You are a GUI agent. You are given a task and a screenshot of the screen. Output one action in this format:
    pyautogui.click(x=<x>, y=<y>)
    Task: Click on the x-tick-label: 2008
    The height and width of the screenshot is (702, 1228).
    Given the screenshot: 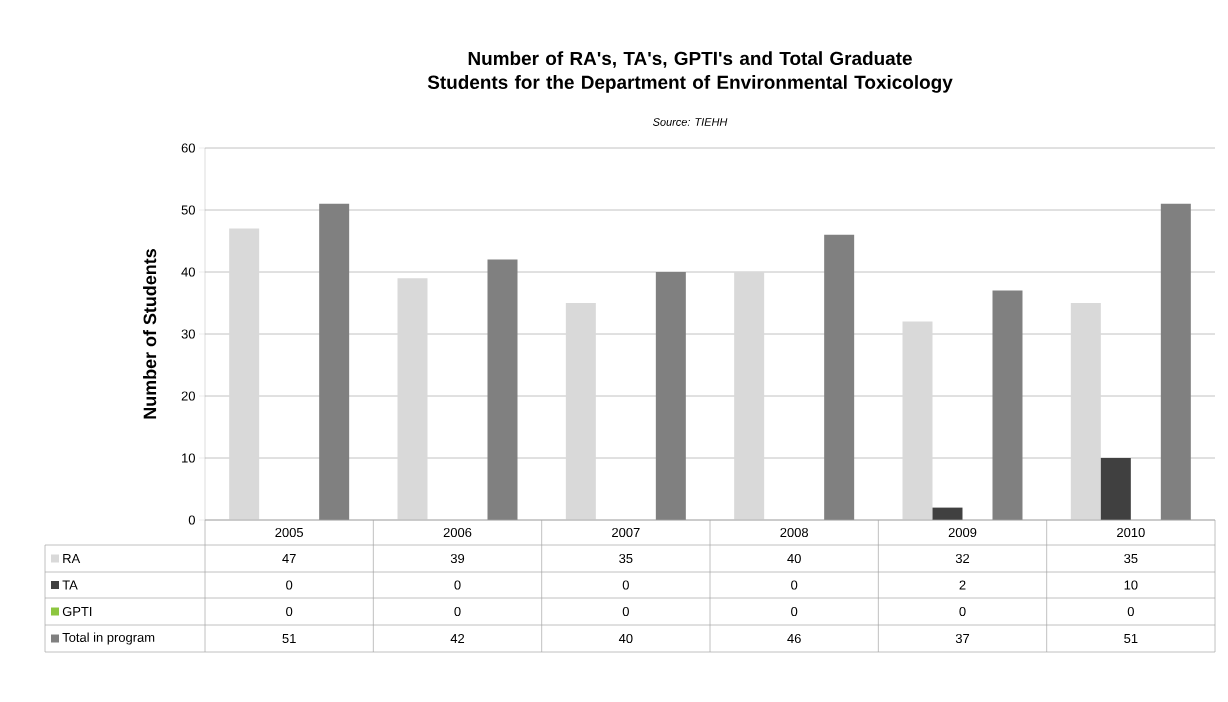 What is the action you would take?
    pyautogui.click(x=794, y=532)
    